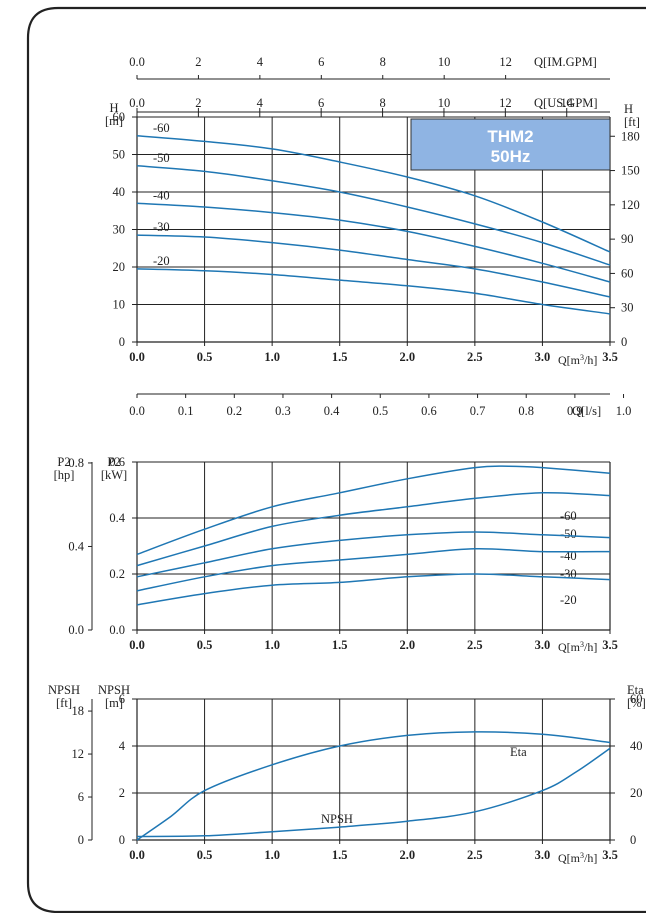 The width and height of the screenshot is (646, 913). I want to click on outer-y-tick-label: 0.4, so click(76, 546).